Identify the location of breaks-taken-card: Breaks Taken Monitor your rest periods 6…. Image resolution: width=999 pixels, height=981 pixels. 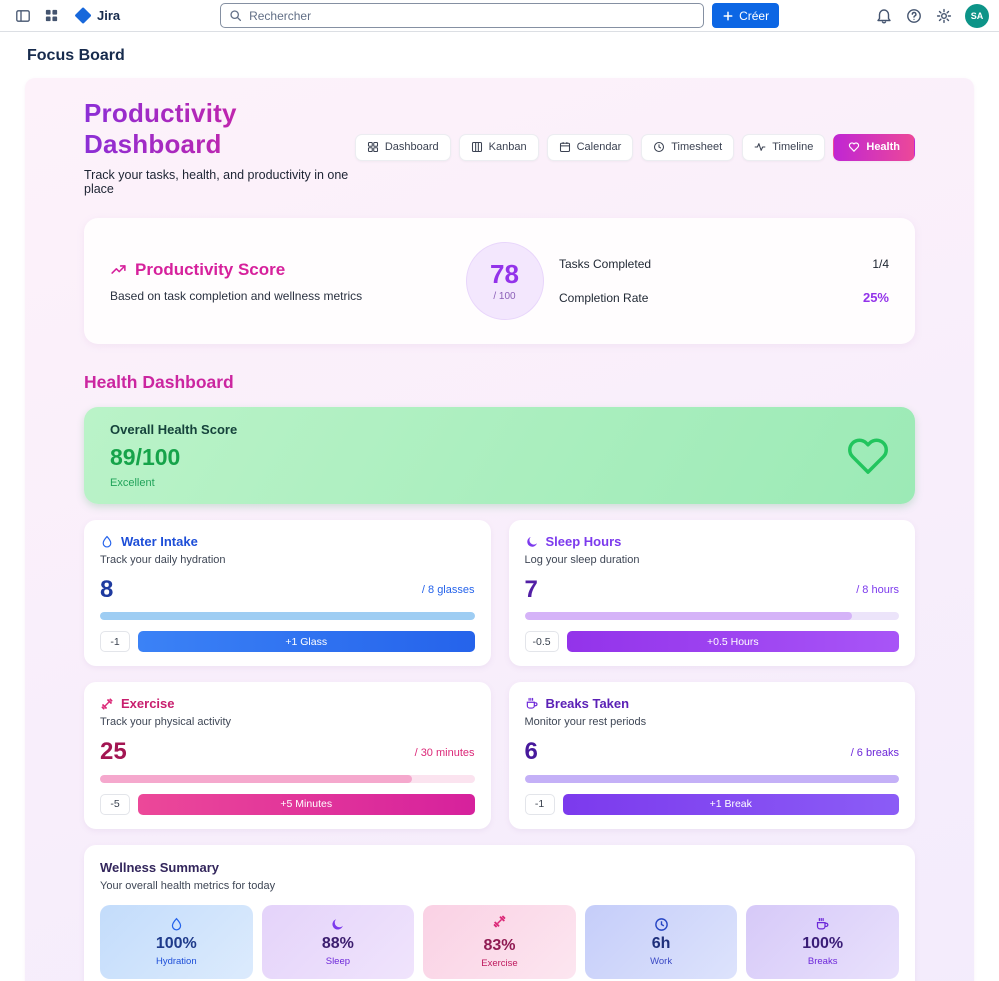
(711, 755).